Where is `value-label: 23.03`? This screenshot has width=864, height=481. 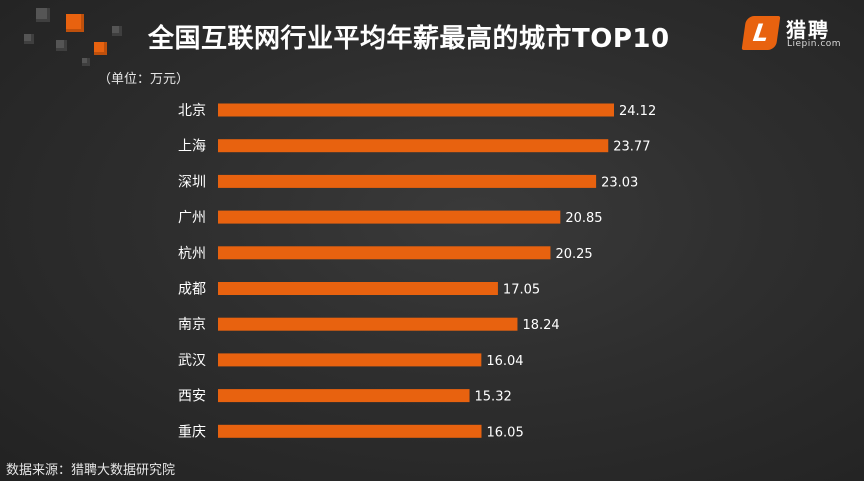
value-label: 23.03 is located at coordinates (619, 182).